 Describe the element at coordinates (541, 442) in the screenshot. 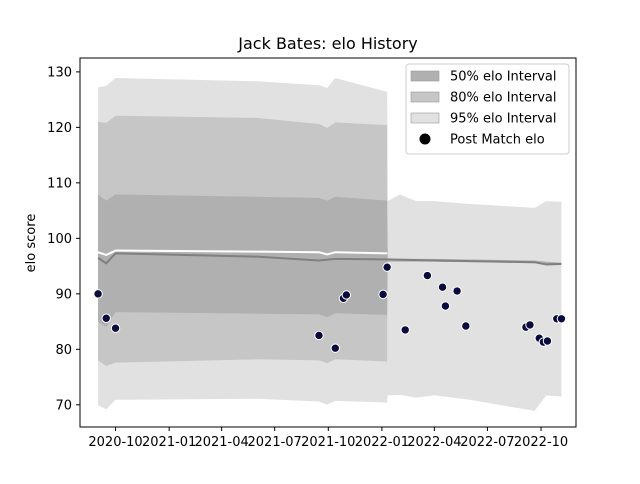

I see `x-tick-label: 2022-10` at that location.